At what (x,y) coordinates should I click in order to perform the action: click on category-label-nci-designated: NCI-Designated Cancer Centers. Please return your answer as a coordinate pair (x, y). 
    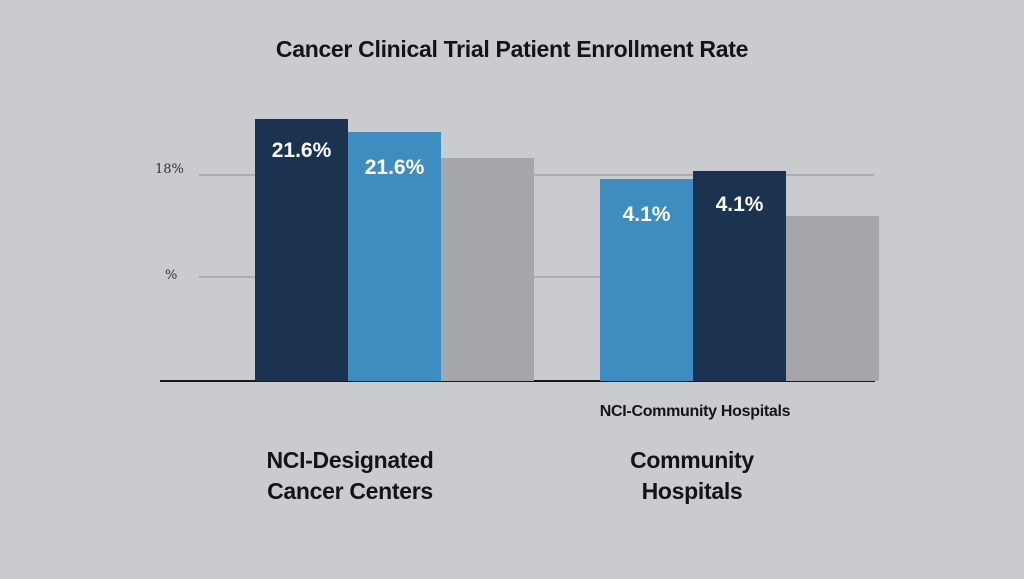
    Looking at the image, I should click on (350, 475).